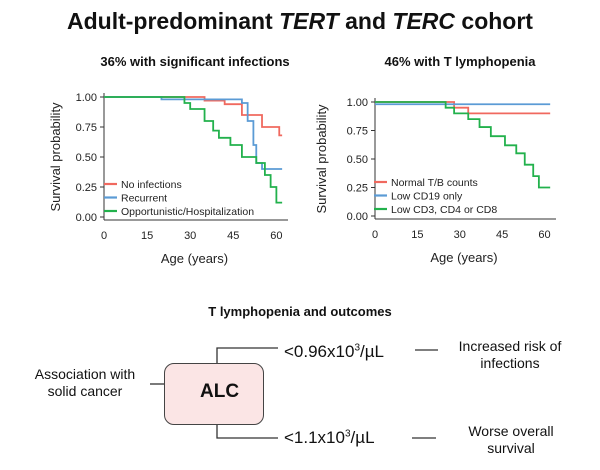  I want to click on legend-label-1: Normal T/B counts, so click(434, 183).